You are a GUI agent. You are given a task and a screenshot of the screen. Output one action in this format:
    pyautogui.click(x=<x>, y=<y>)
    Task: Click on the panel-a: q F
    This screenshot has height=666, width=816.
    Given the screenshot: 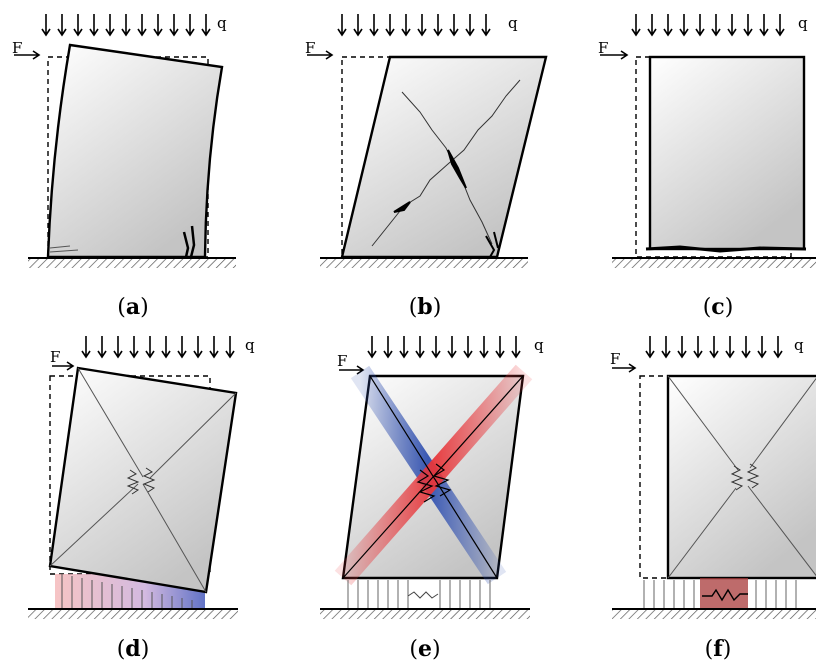 What is the action you would take?
    pyautogui.click(x=124, y=141)
    